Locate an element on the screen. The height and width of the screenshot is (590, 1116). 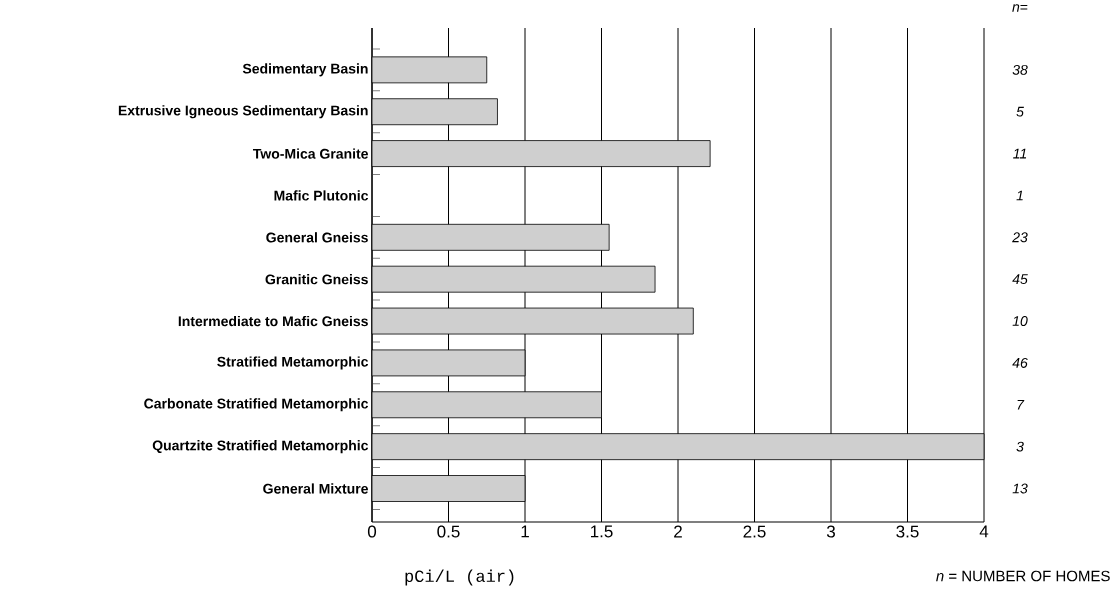
text: 23 is located at coordinates (1020, 237).